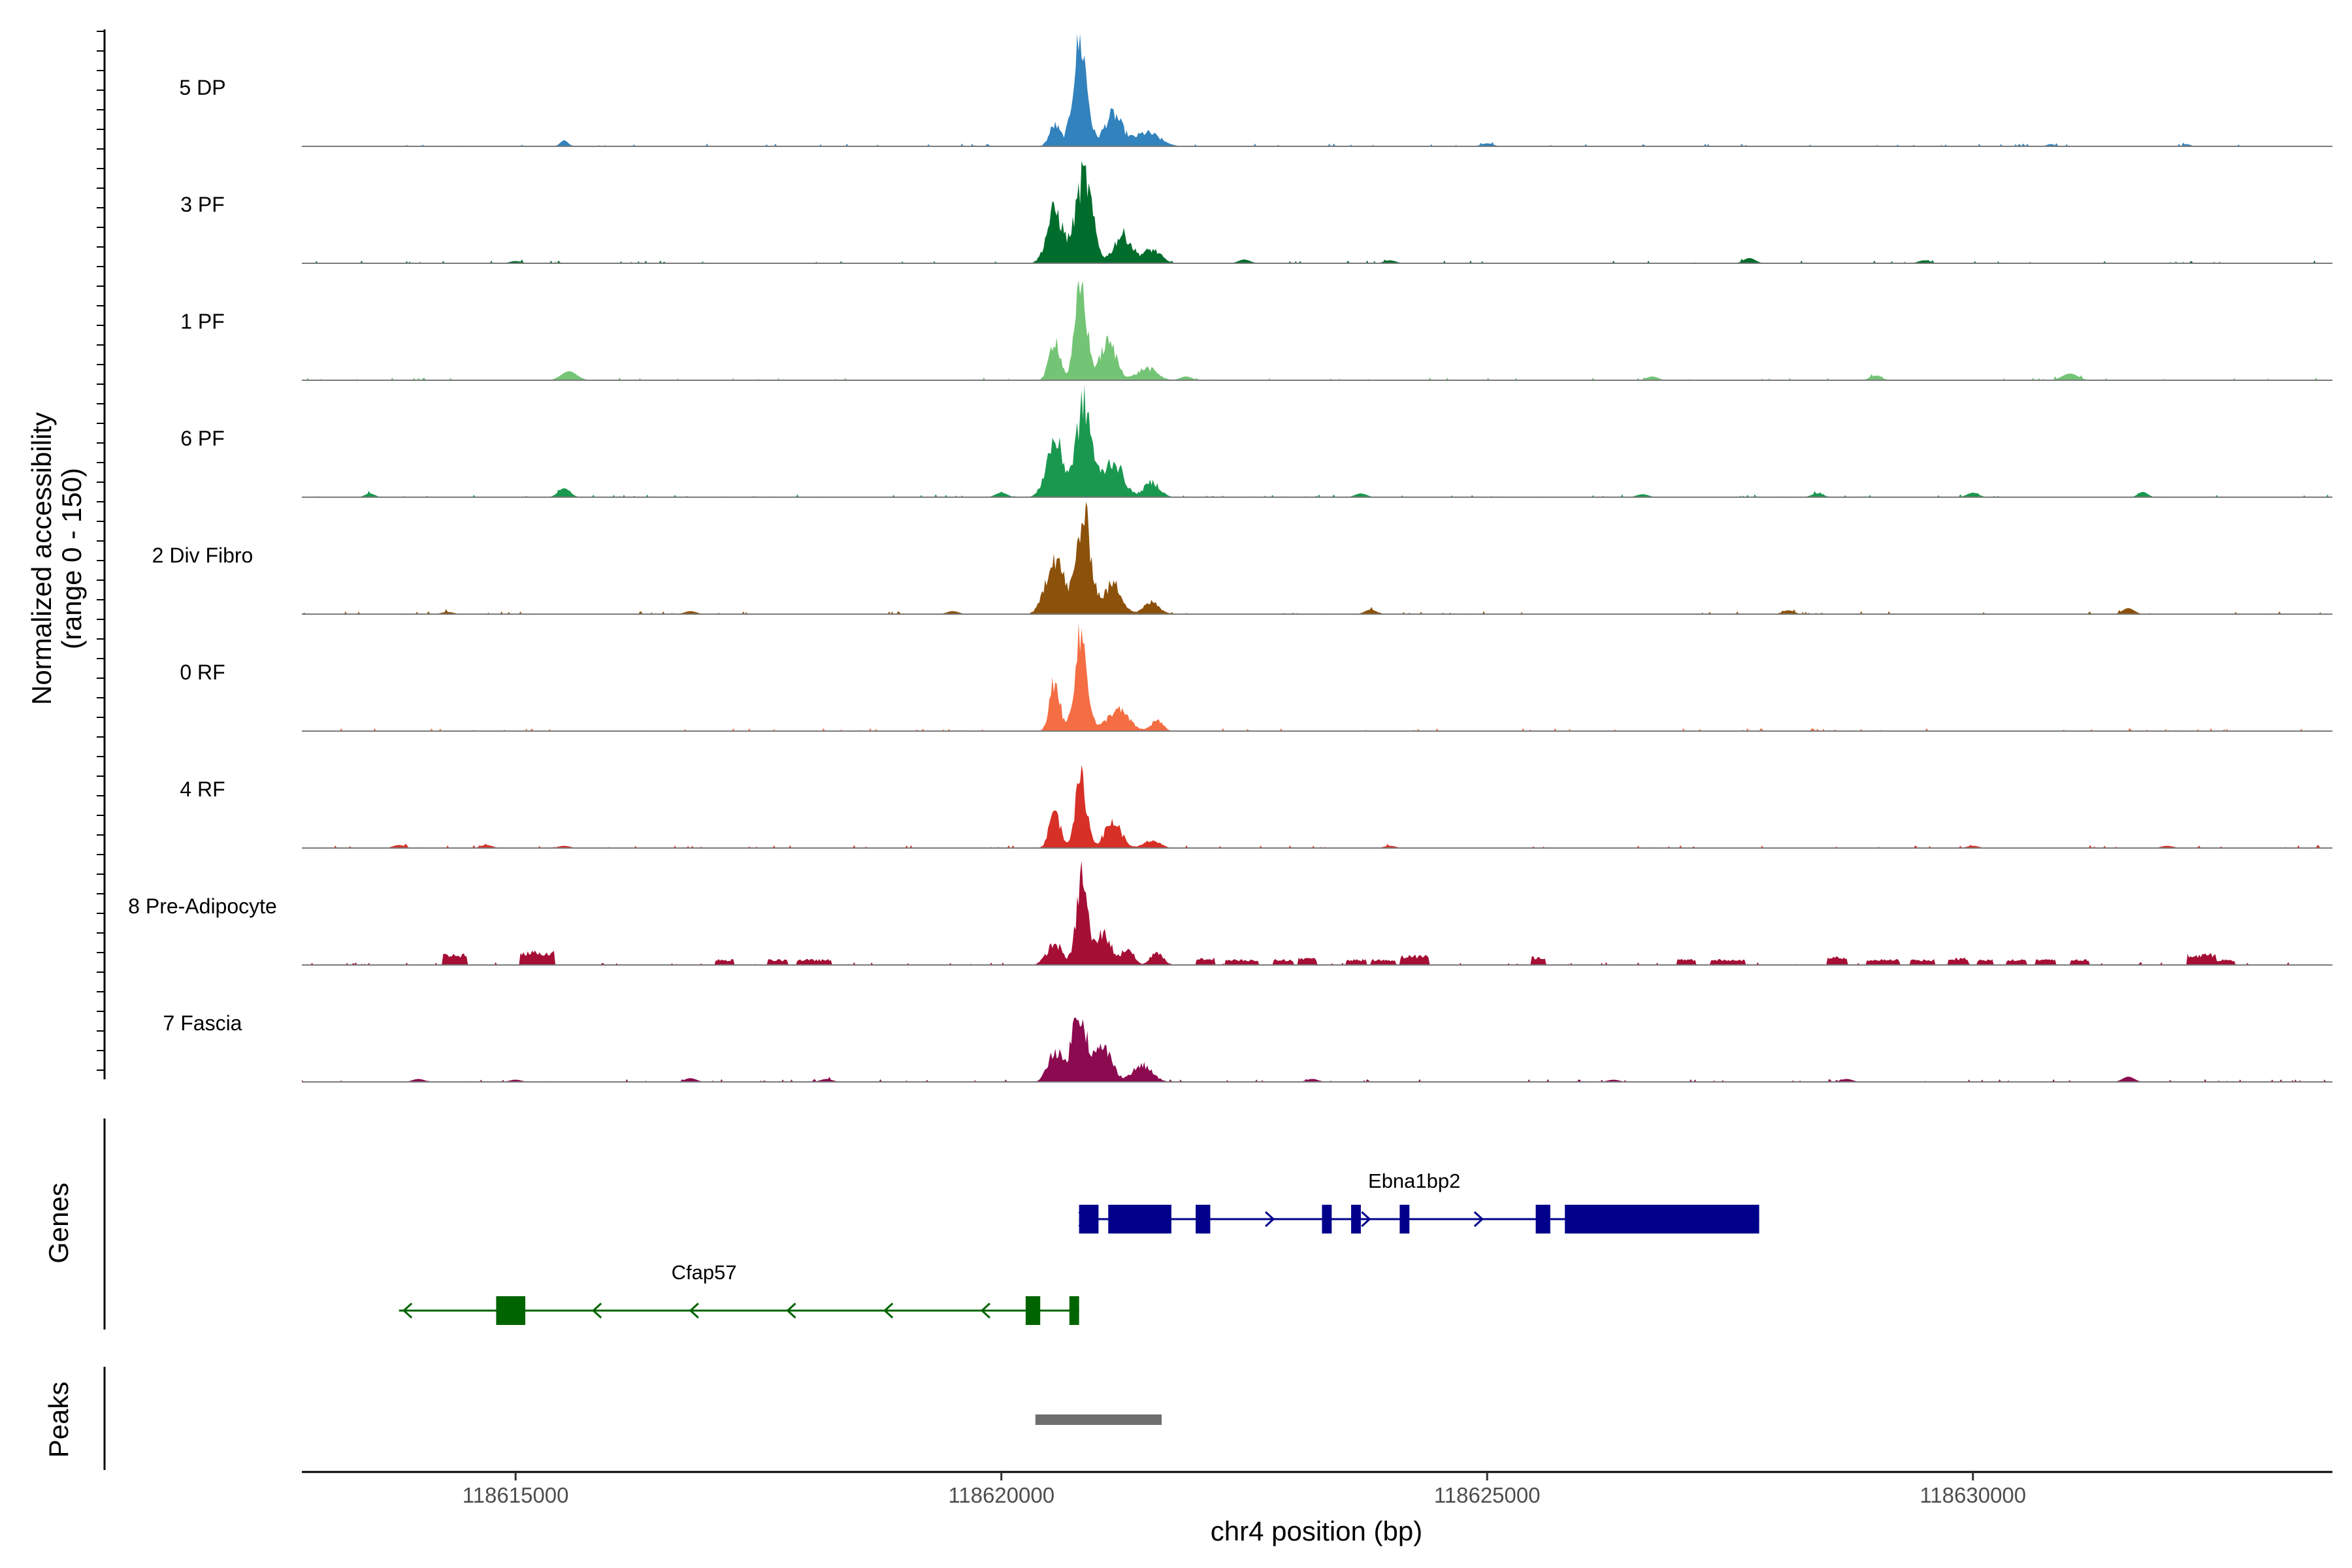 This screenshot has height=1568, width=2352. What do you see at coordinates (1256, 441) in the screenshot?
I see `track-6-pf: 6 PF` at bounding box center [1256, 441].